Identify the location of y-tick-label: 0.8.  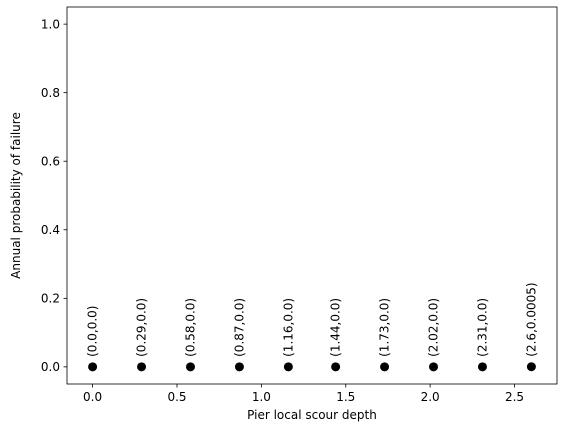
(50, 93).